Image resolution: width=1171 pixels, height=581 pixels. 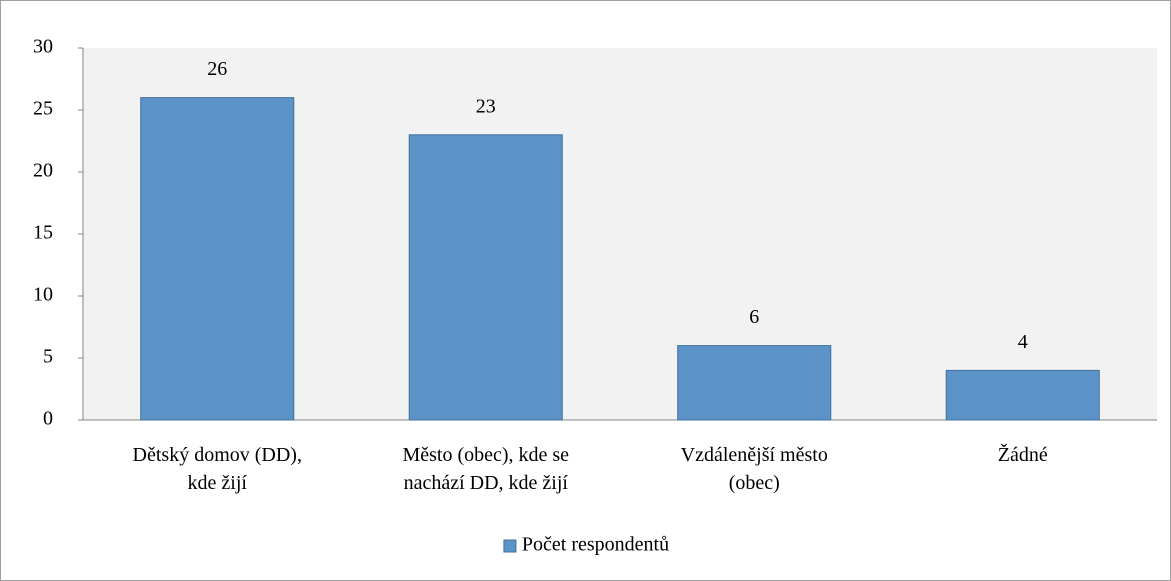 What do you see at coordinates (48, 419) in the screenshot?
I see `y-tick-label: 0` at bounding box center [48, 419].